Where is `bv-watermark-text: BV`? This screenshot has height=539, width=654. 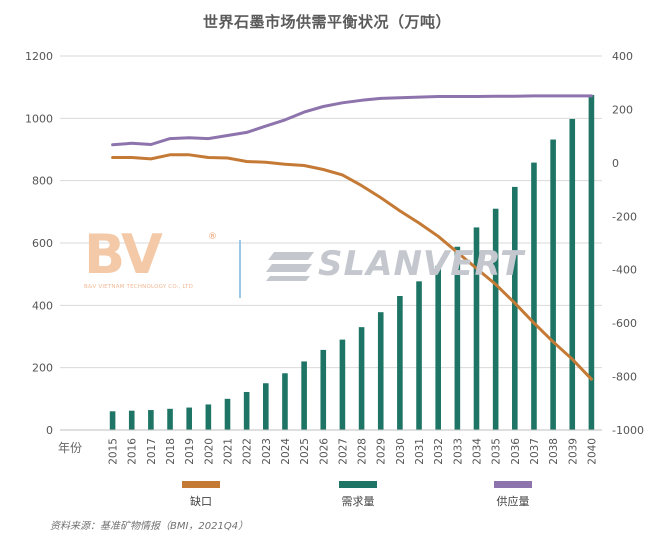
bv-watermark-text: BV is located at coordinates (123, 254).